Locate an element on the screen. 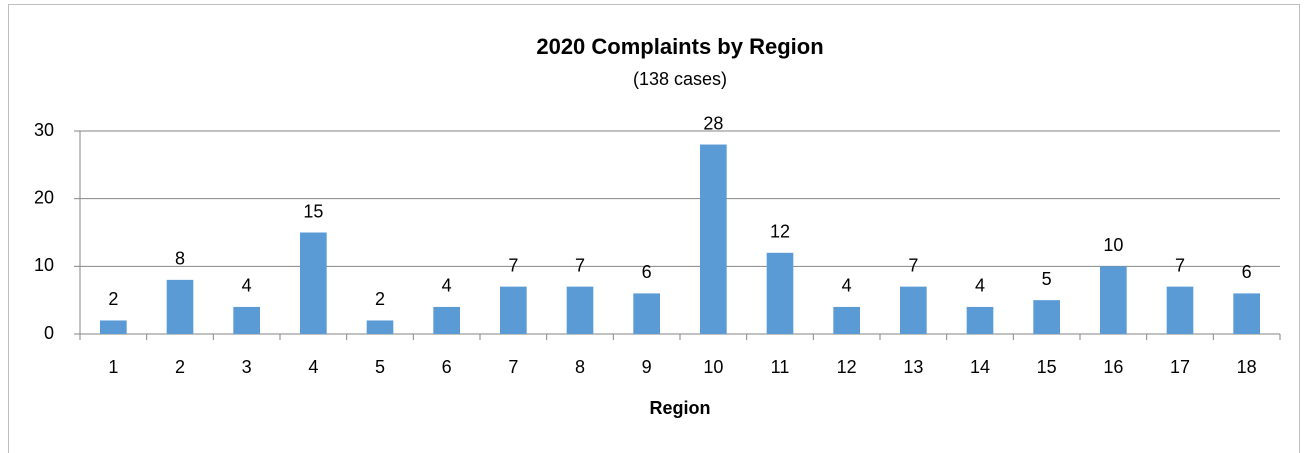  y-tick-label: 30 is located at coordinates (44, 130).